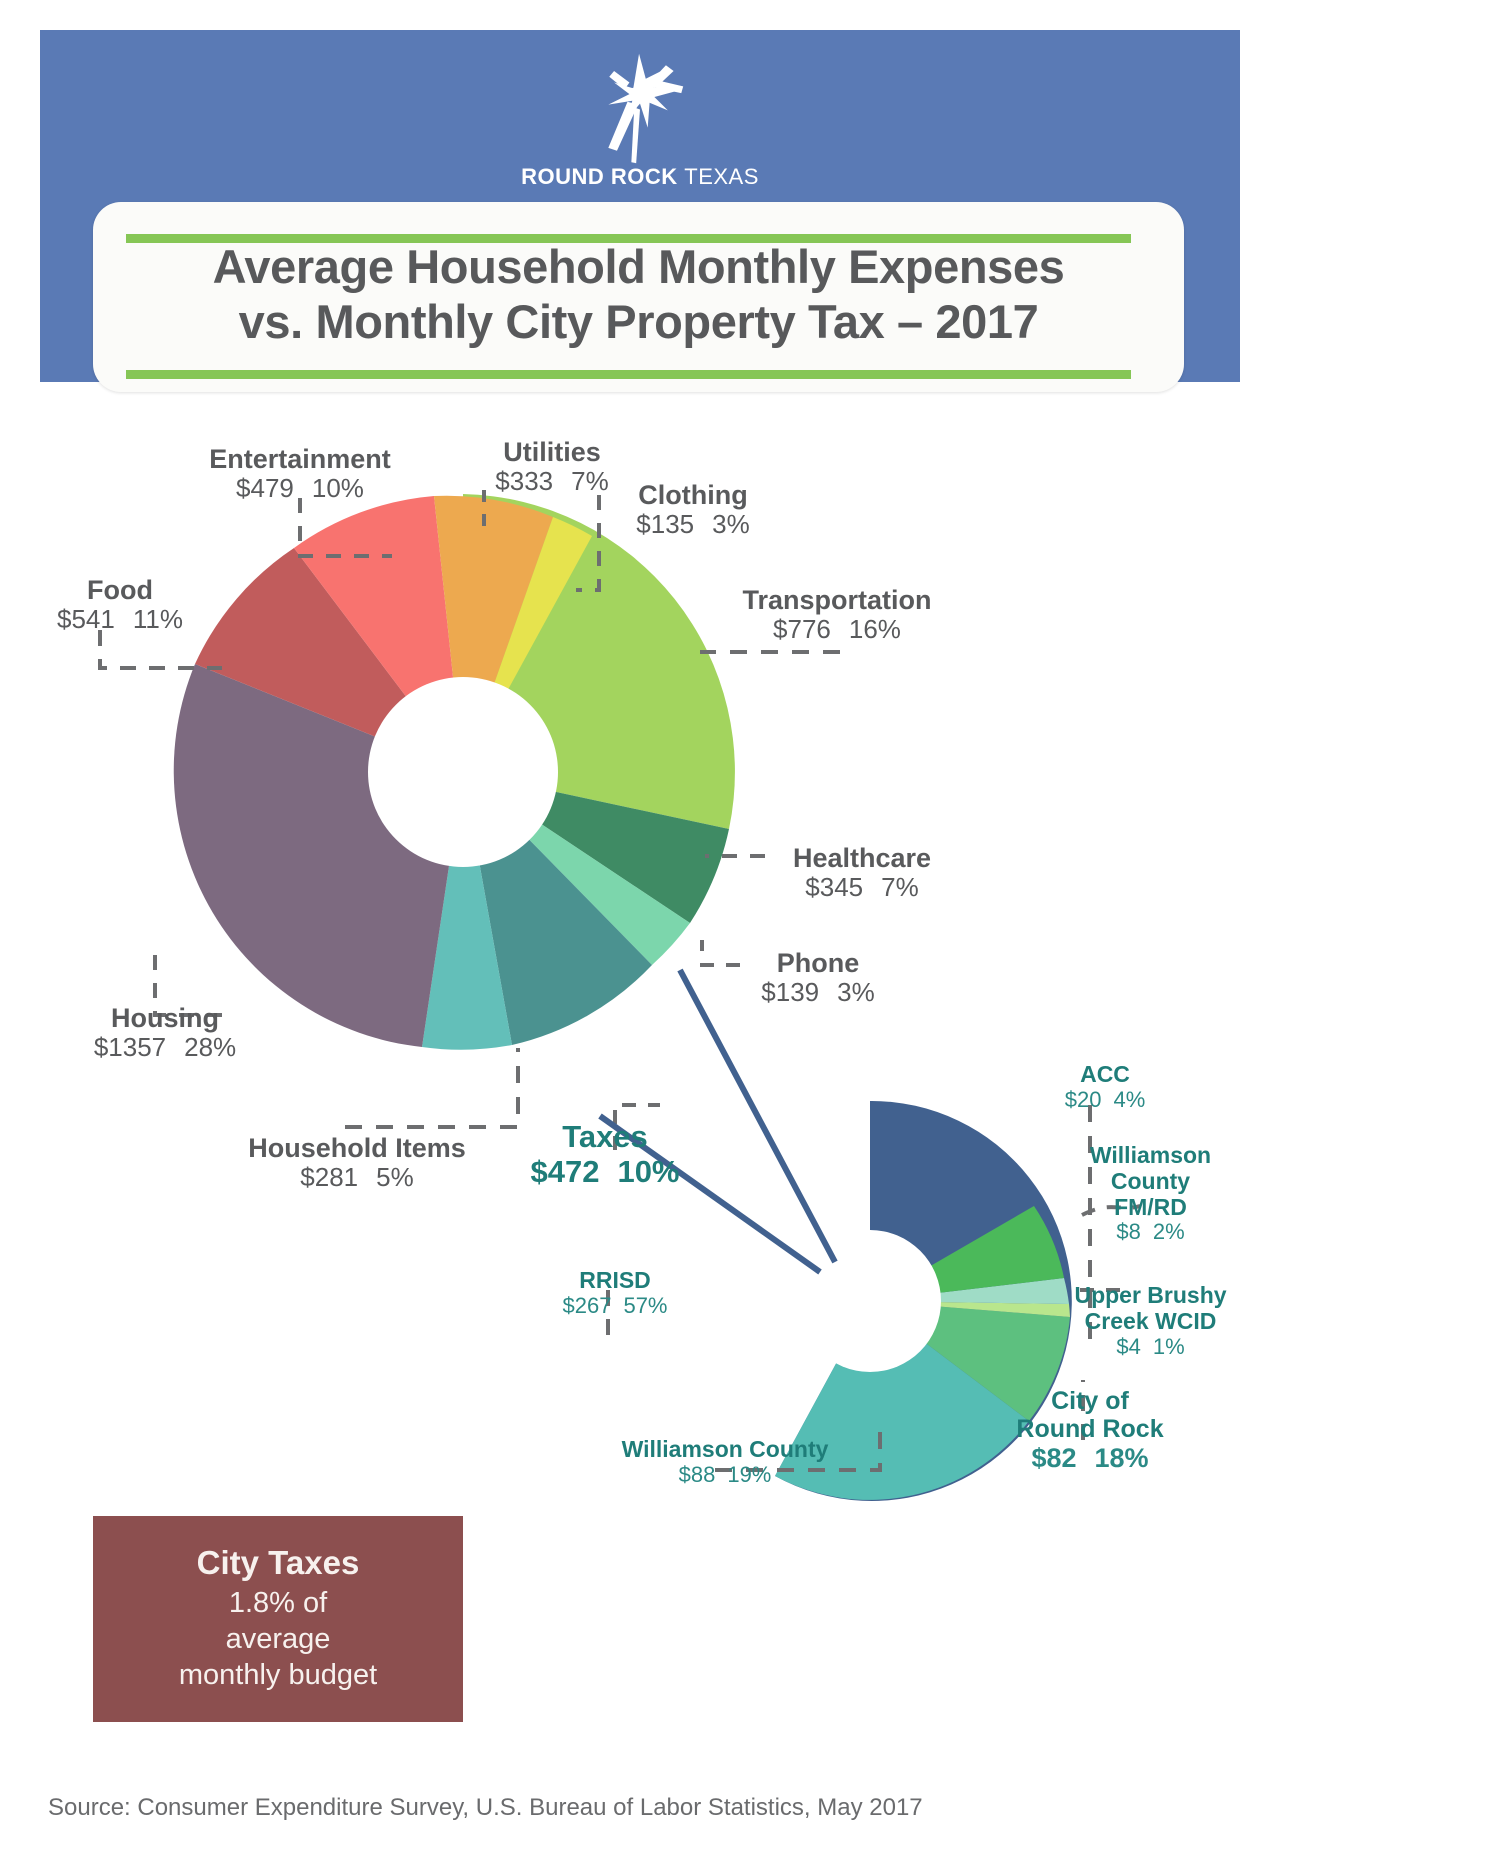 The width and height of the screenshot is (1496, 1871). Describe the element at coordinates (357, 1148) in the screenshot. I see `label-household-items-name: Household Items` at that location.